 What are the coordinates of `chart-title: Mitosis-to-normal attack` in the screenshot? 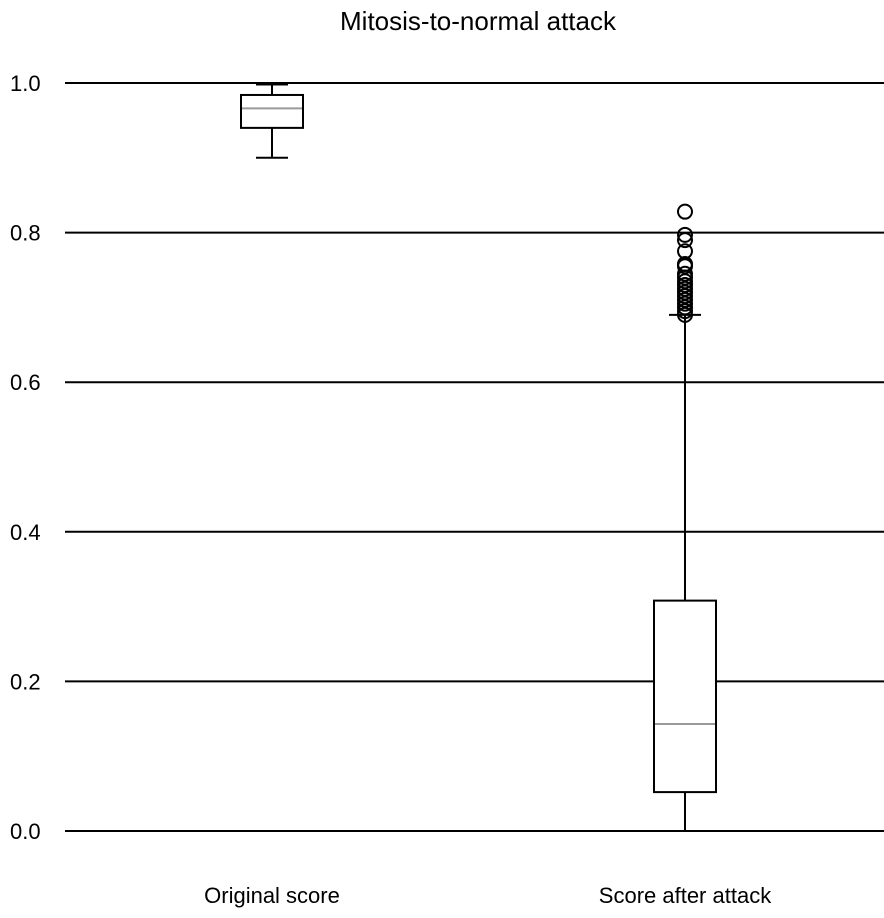 It's located at (478, 21).